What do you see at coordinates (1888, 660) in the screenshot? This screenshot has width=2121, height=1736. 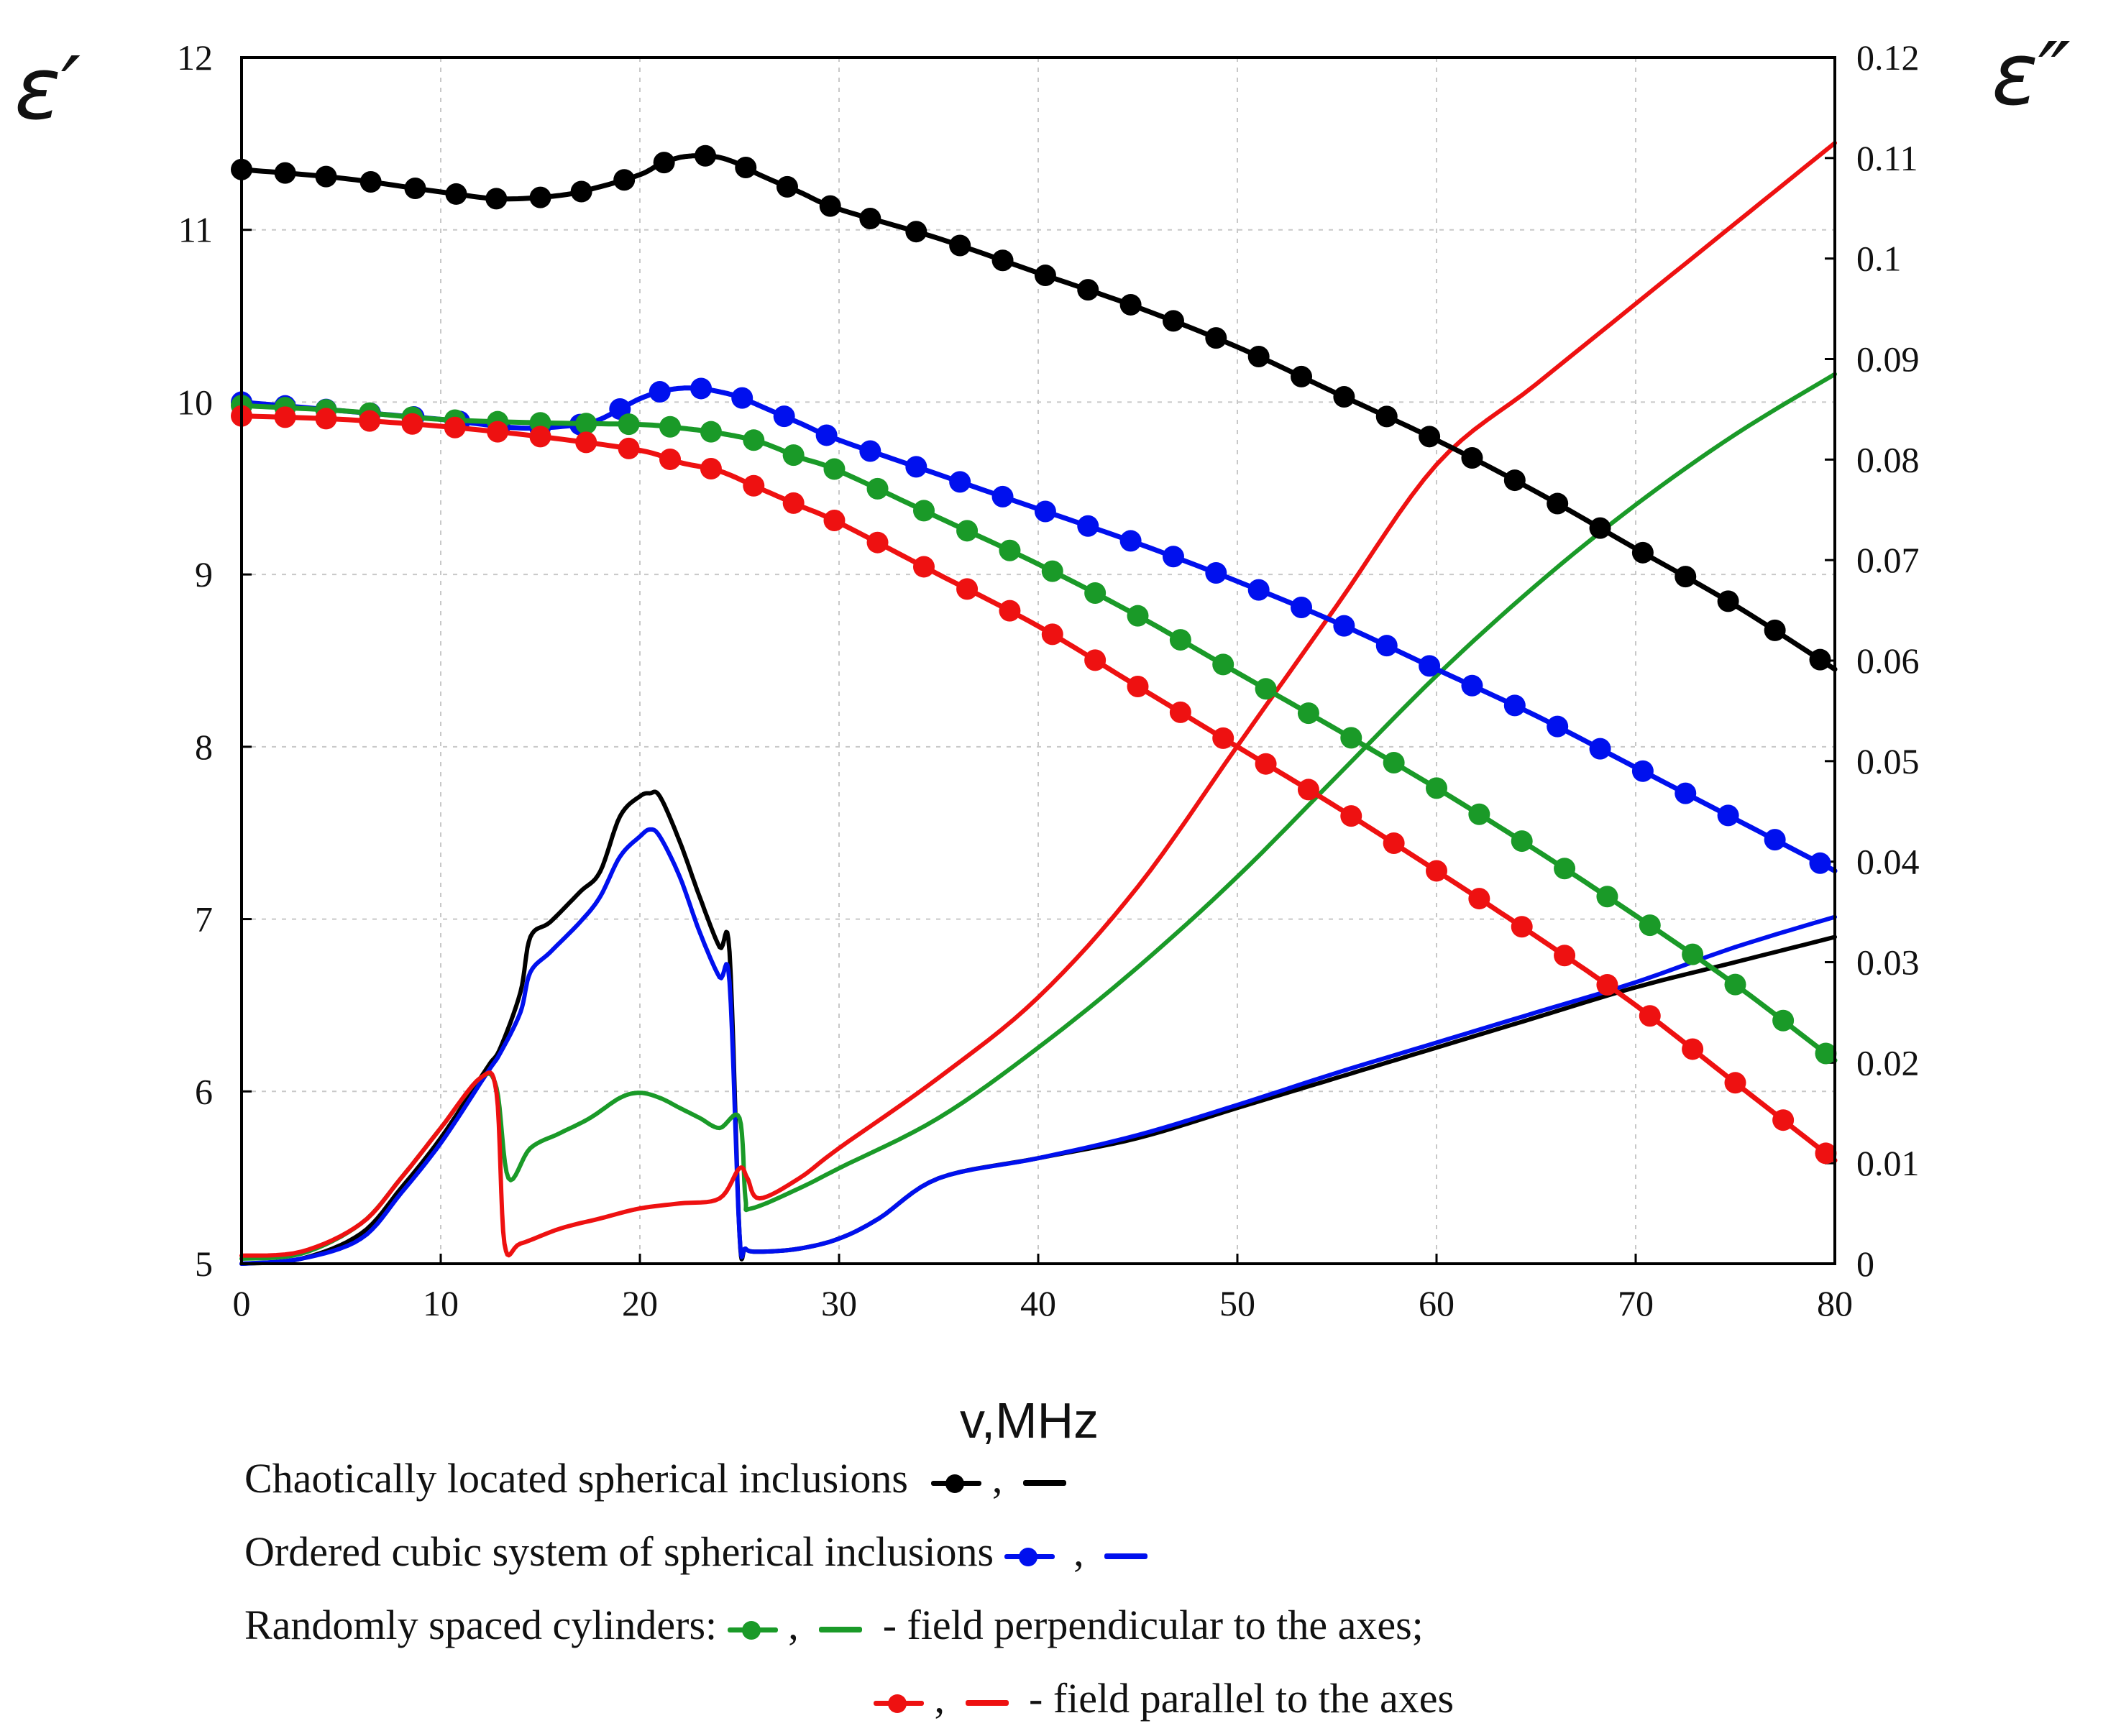 I see `y-right-tick-label: 0.06` at bounding box center [1888, 660].